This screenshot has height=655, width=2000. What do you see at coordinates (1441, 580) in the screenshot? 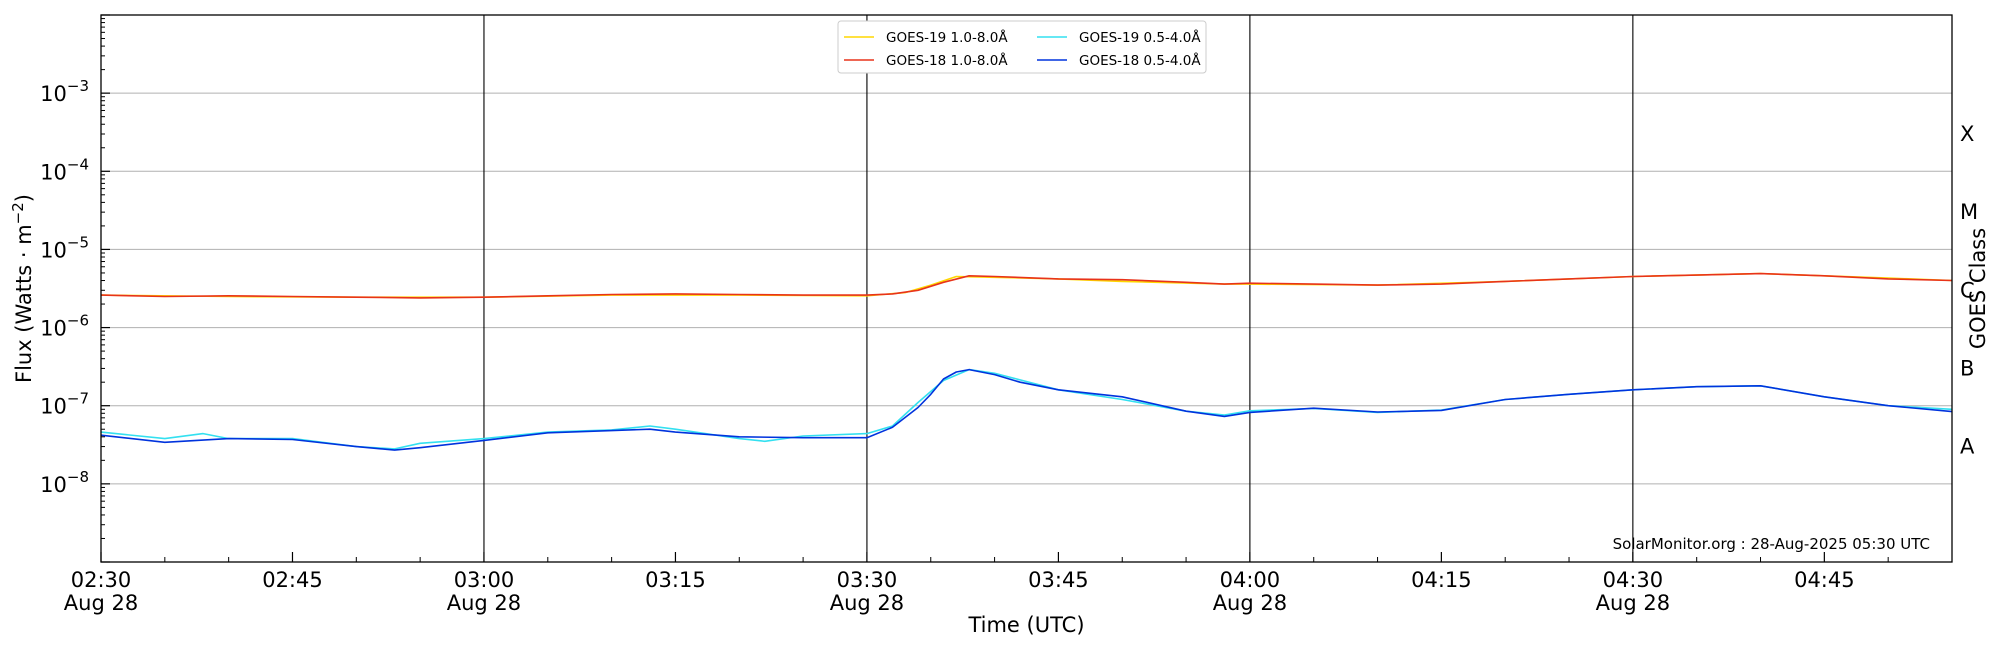
I see `x-tick-label: 04:15` at bounding box center [1441, 580].